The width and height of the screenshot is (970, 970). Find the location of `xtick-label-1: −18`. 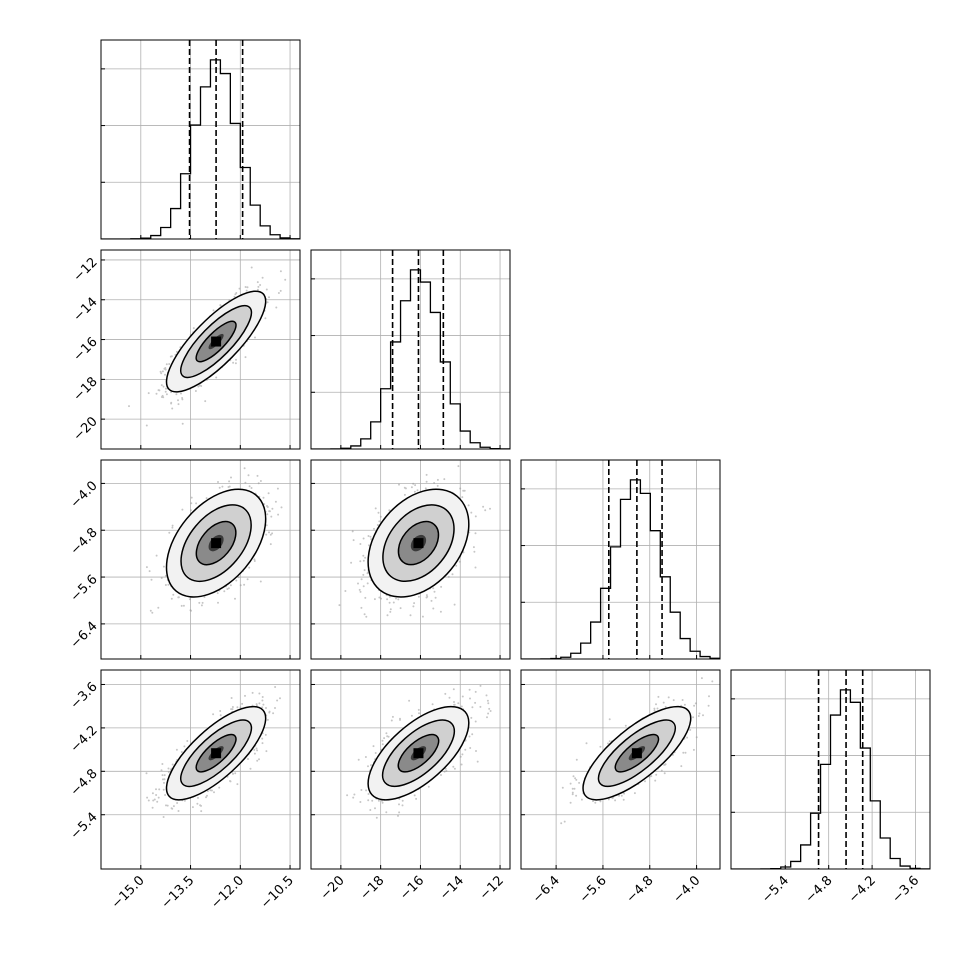

xtick-label-1: −18 is located at coordinates (372, 888).